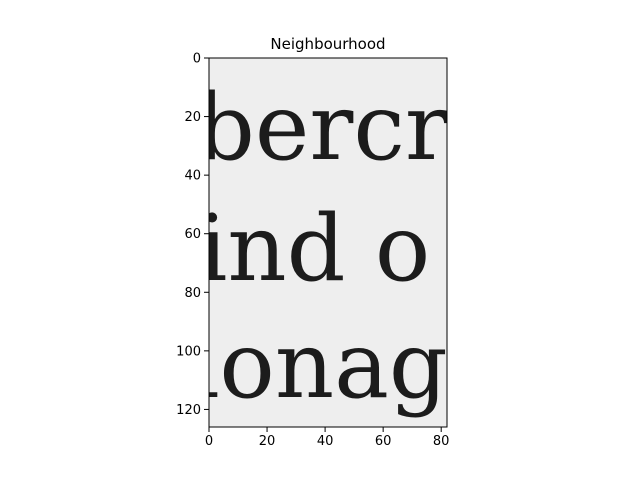 This screenshot has width=640, height=480. Describe the element at coordinates (192, 176) in the screenshot. I see `y-tick-label: 40` at that location.